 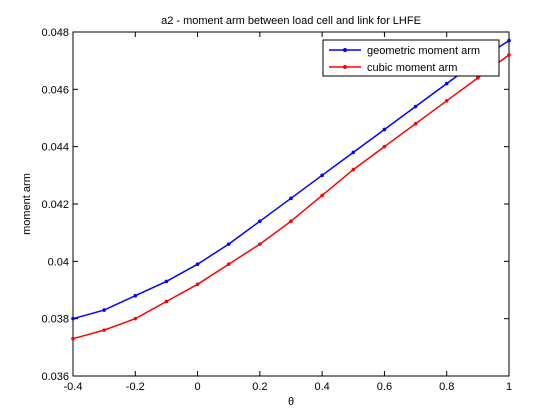 I want to click on x-tick-label: 0.6, so click(x=384, y=387).